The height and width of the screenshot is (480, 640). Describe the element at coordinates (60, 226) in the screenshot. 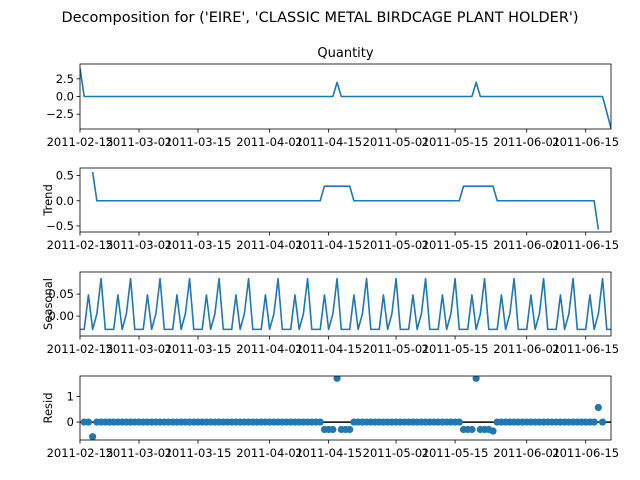

I see `y-tick-label: −0.5` at that location.